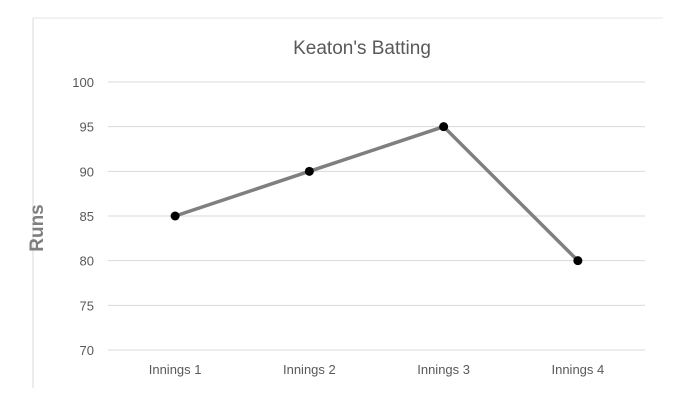 The height and width of the screenshot is (405, 693). I want to click on y-axis-title: Runs, so click(37, 228).